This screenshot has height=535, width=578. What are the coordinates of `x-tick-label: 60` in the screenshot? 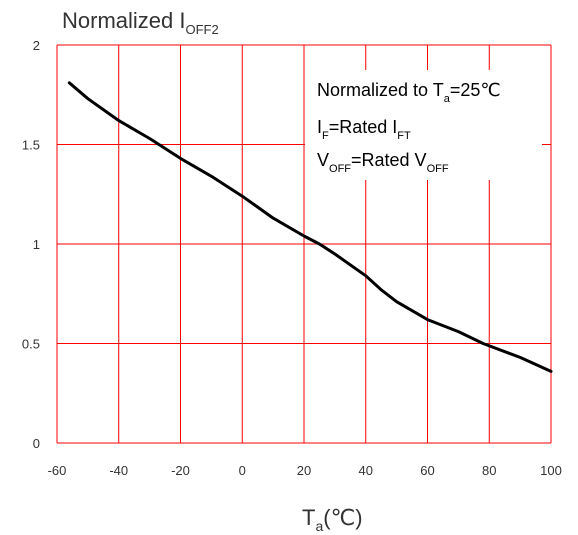 It's located at (427, 470).